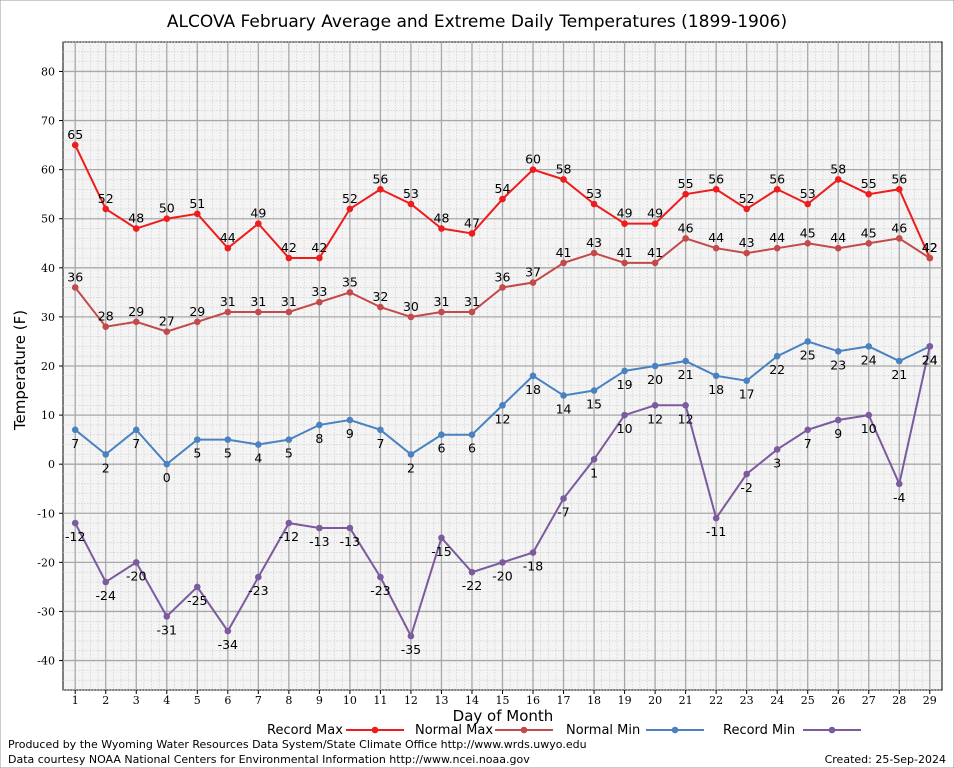 Image resolution: width=954 pixels, height=768 pixels. I want to click on x-tick-label: 29, so click(930, 700).